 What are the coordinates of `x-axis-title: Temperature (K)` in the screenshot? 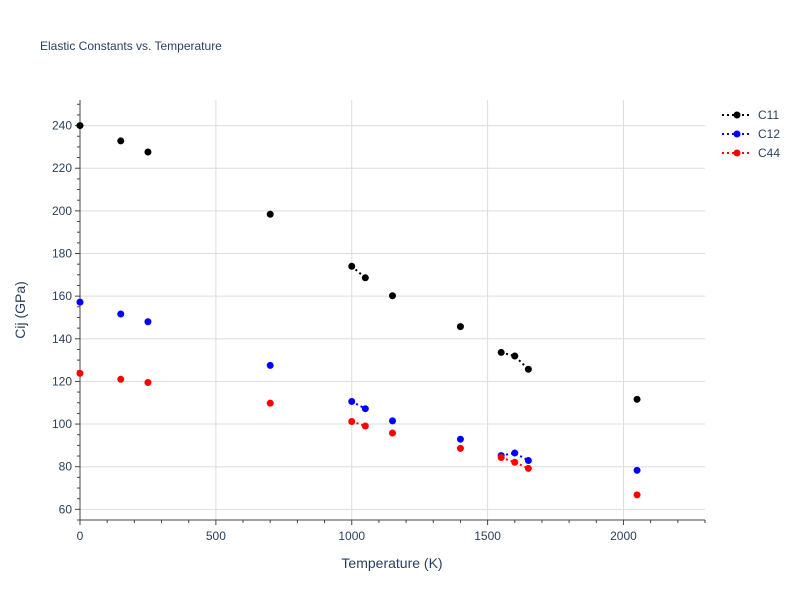 It's located at (391, 563).